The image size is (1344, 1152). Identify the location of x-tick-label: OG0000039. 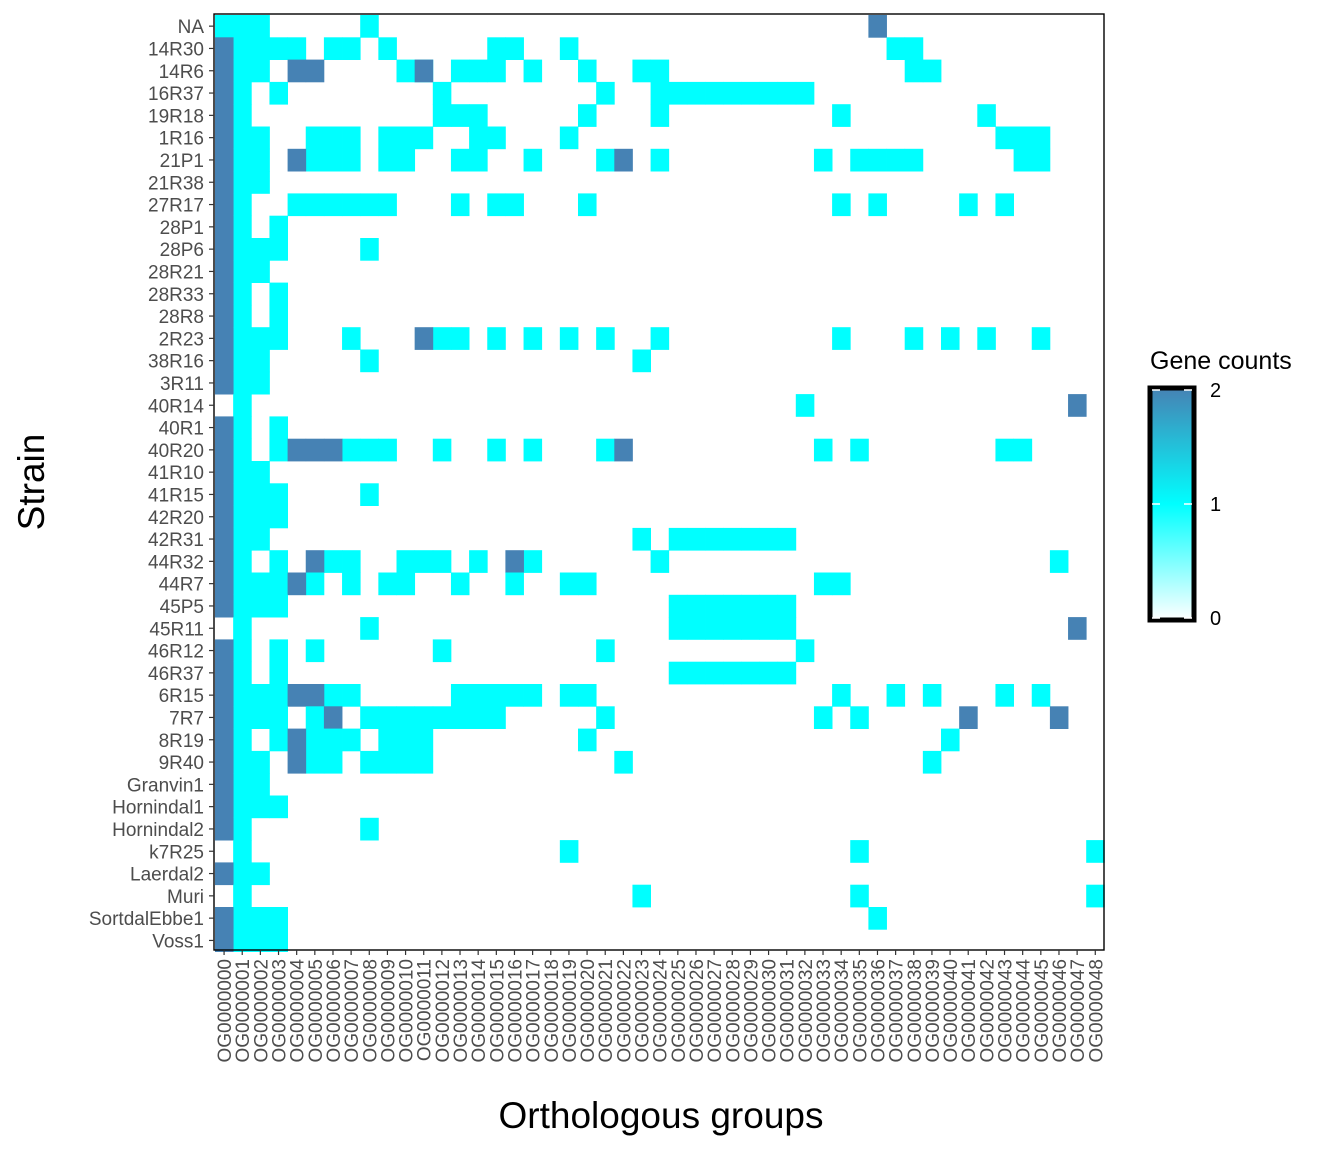
(933, 1011).